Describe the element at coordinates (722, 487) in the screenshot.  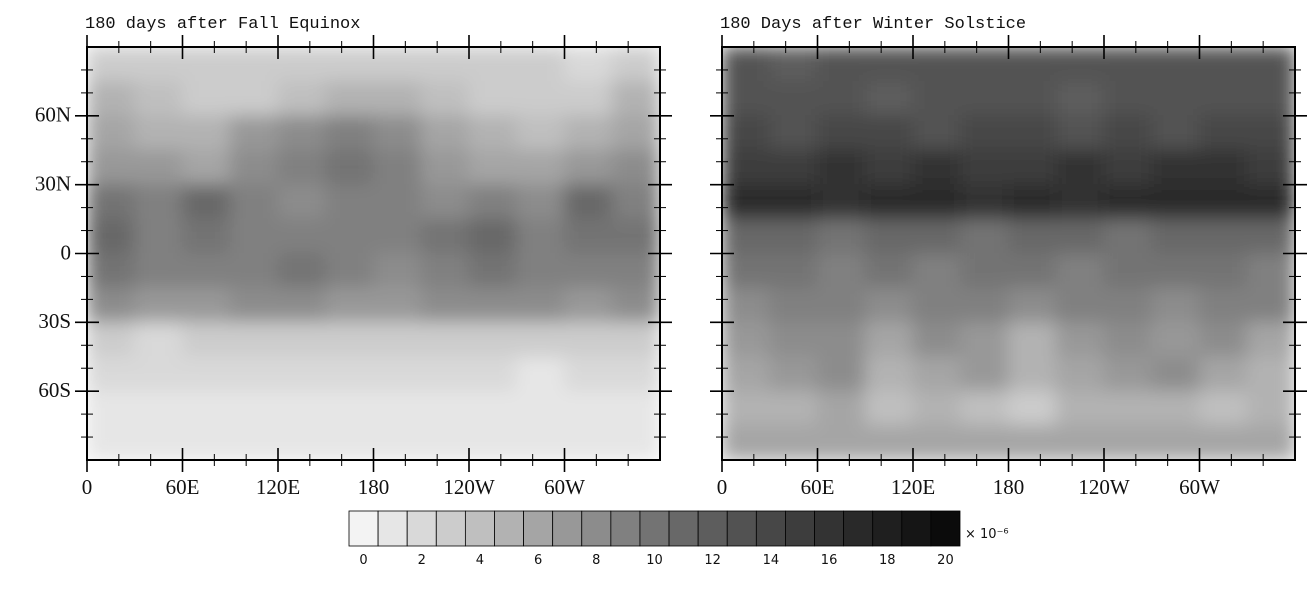
I see `x-tick-label: 0` at that location.